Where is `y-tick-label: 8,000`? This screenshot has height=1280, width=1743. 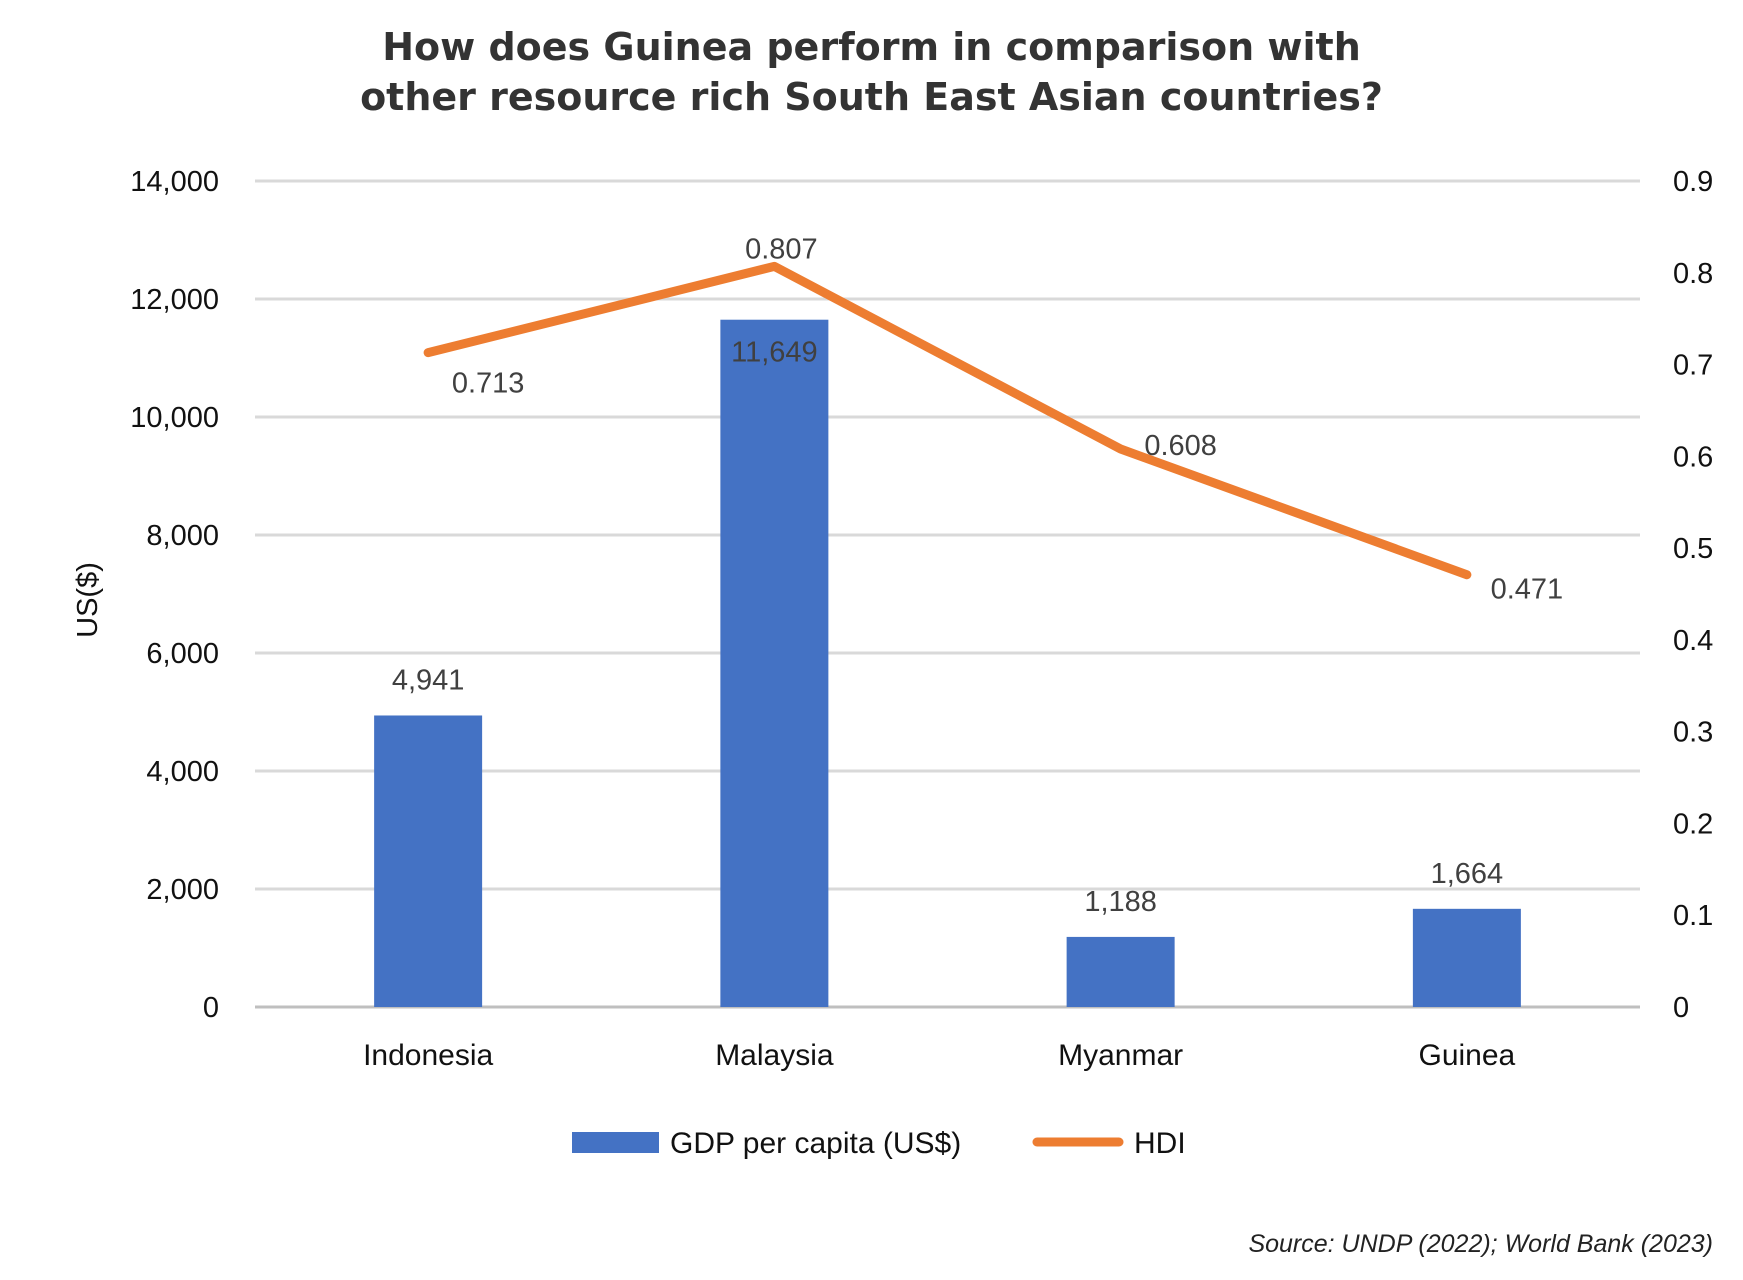
y-tick-label: 8,000 is located at coordinates (182, 536).